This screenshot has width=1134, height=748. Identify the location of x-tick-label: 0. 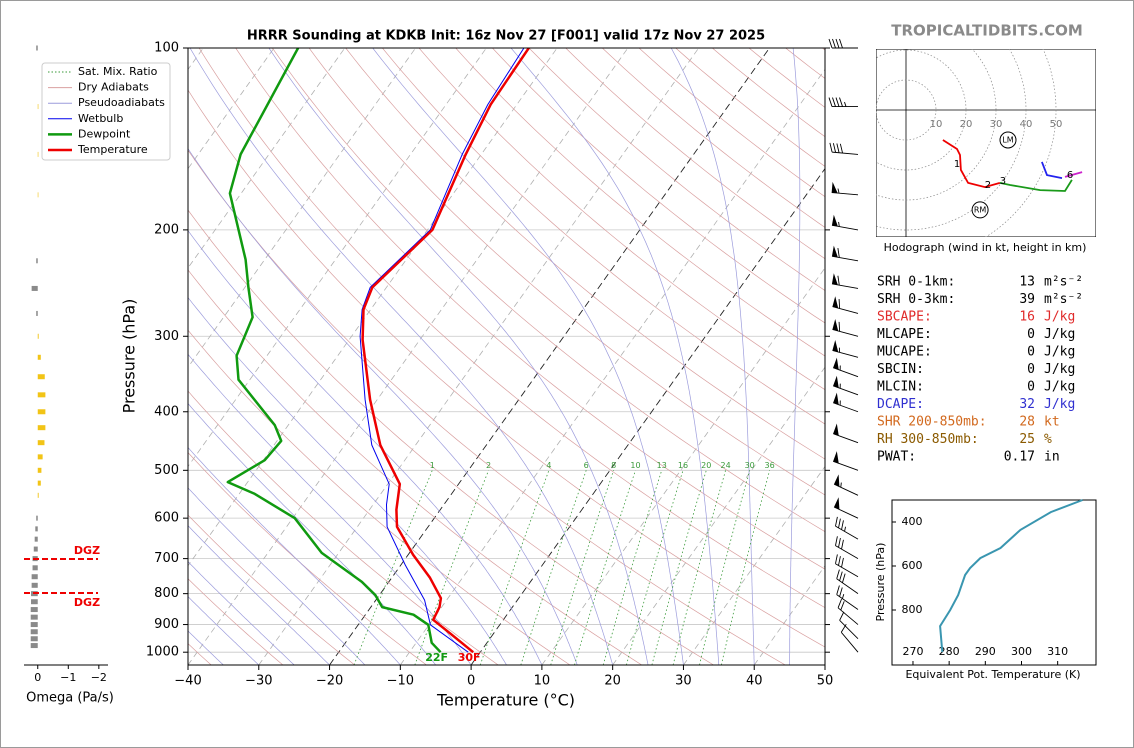
(471, 681).